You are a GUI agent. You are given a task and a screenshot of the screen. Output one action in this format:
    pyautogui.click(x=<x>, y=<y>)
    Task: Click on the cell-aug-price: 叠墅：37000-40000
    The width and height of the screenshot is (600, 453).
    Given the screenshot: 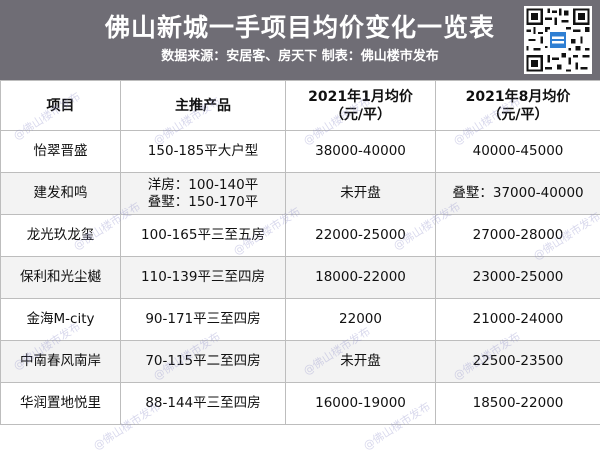 What is the action you would take?
    pyautogui.click(x=518, y=194)
    